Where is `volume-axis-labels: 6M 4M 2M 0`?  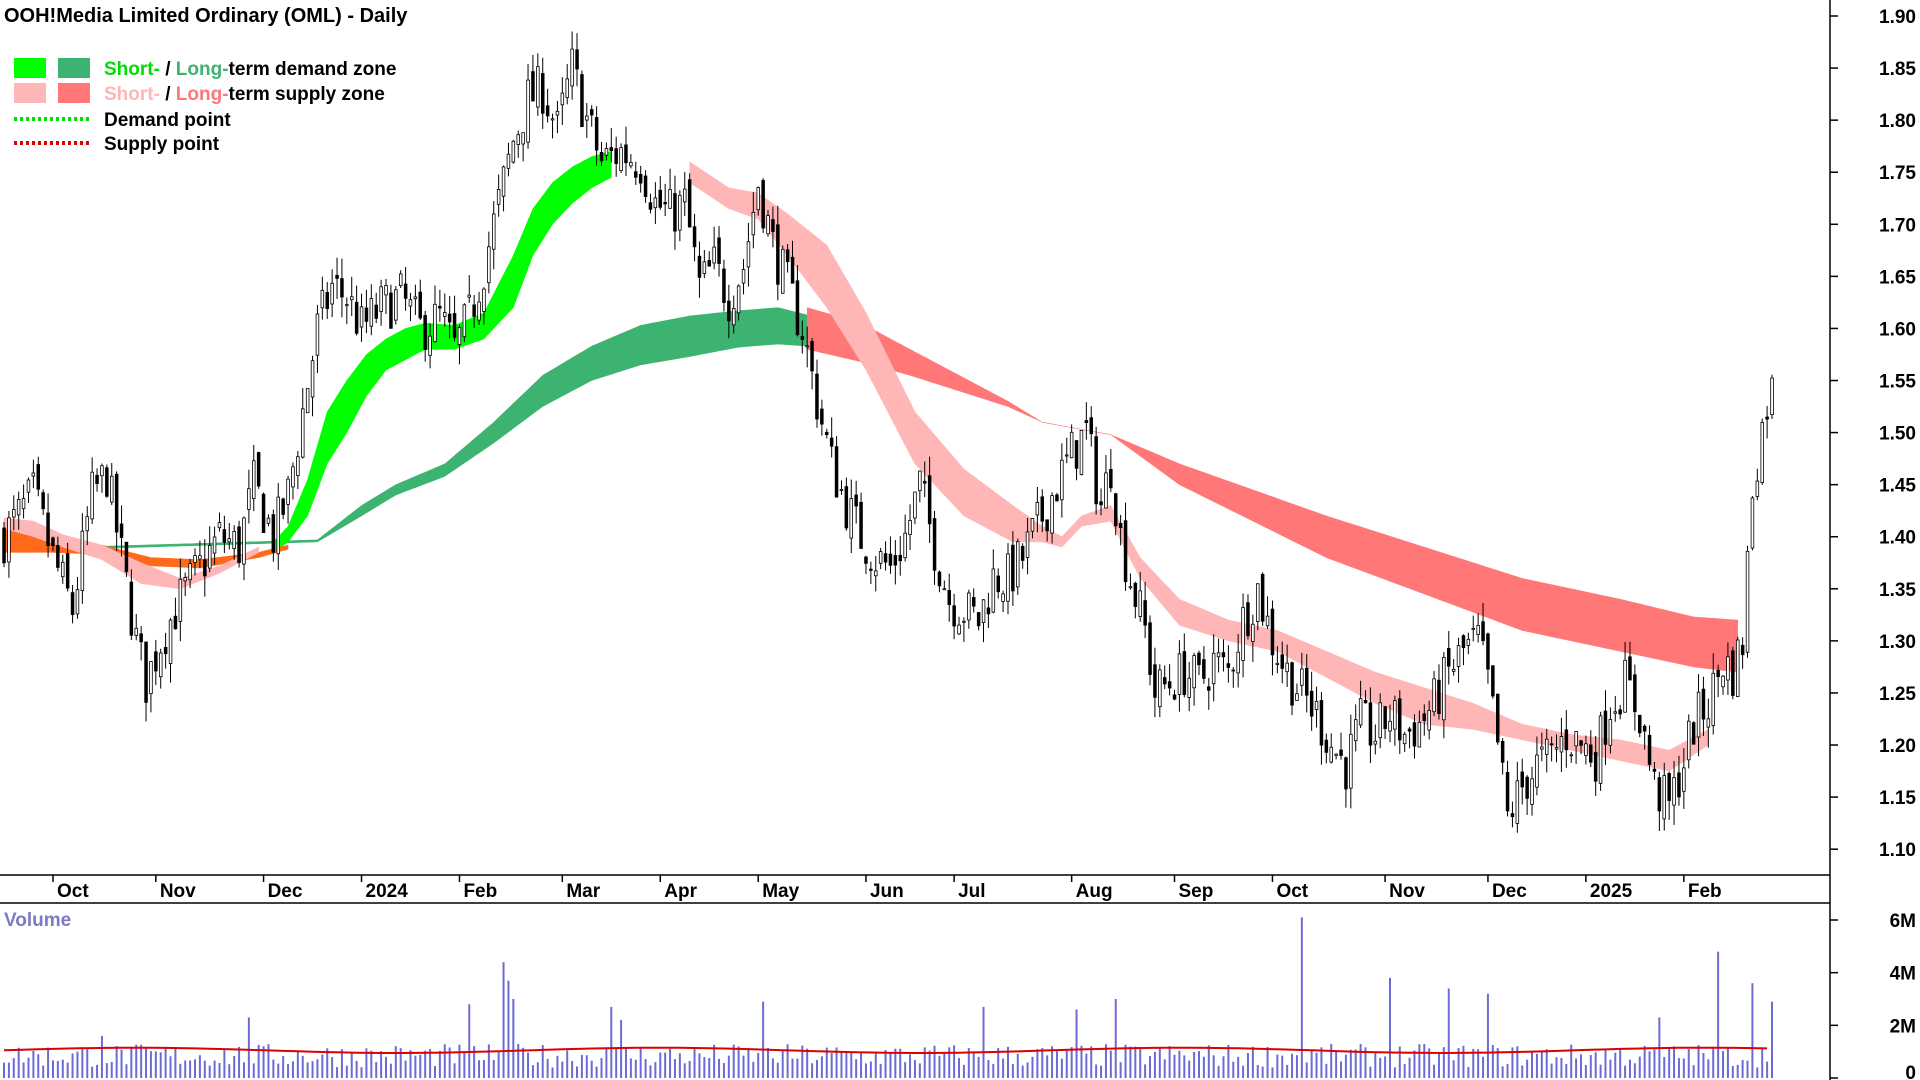 volume-axis-labels: 6M 4M 2M 0 is located at coordinates (1873, 995).